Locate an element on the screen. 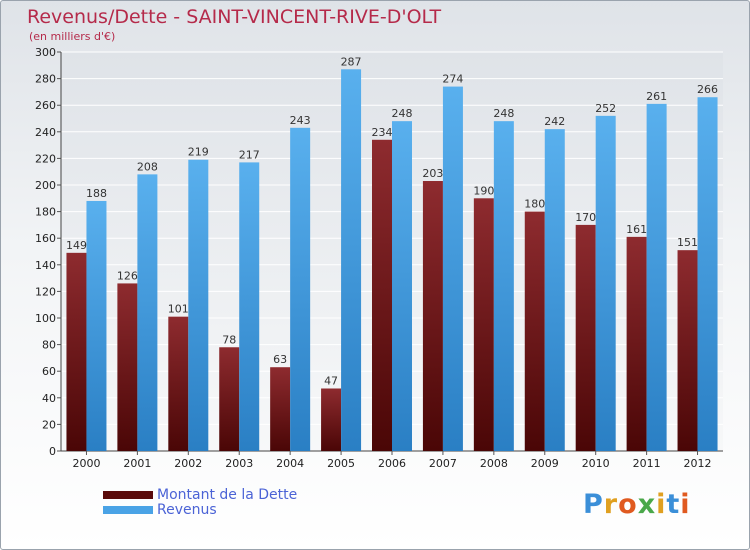 The width and height of the screenshot is (750, 550). legend: Montant de la Dette Revenus is located at coordinates (200, 502).